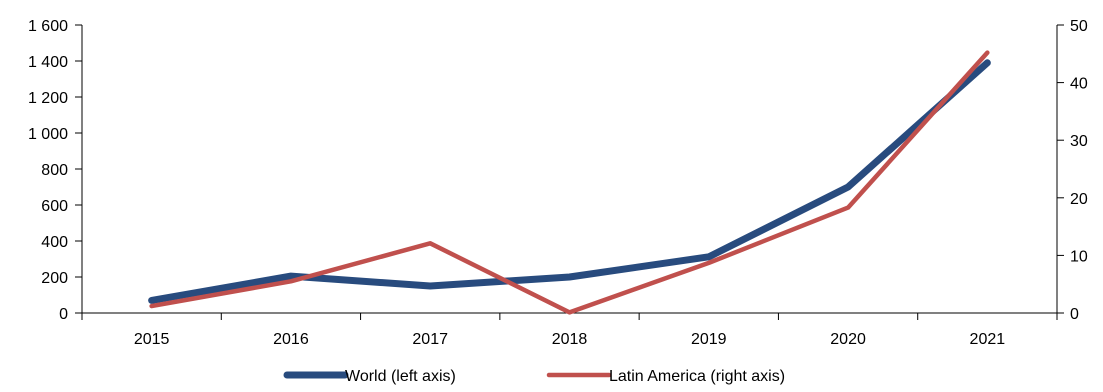  What do you see at coordinates (48, 26) in the screenshot?
I see `left-tick-label: 1 600` at bounding box center [48, 26].